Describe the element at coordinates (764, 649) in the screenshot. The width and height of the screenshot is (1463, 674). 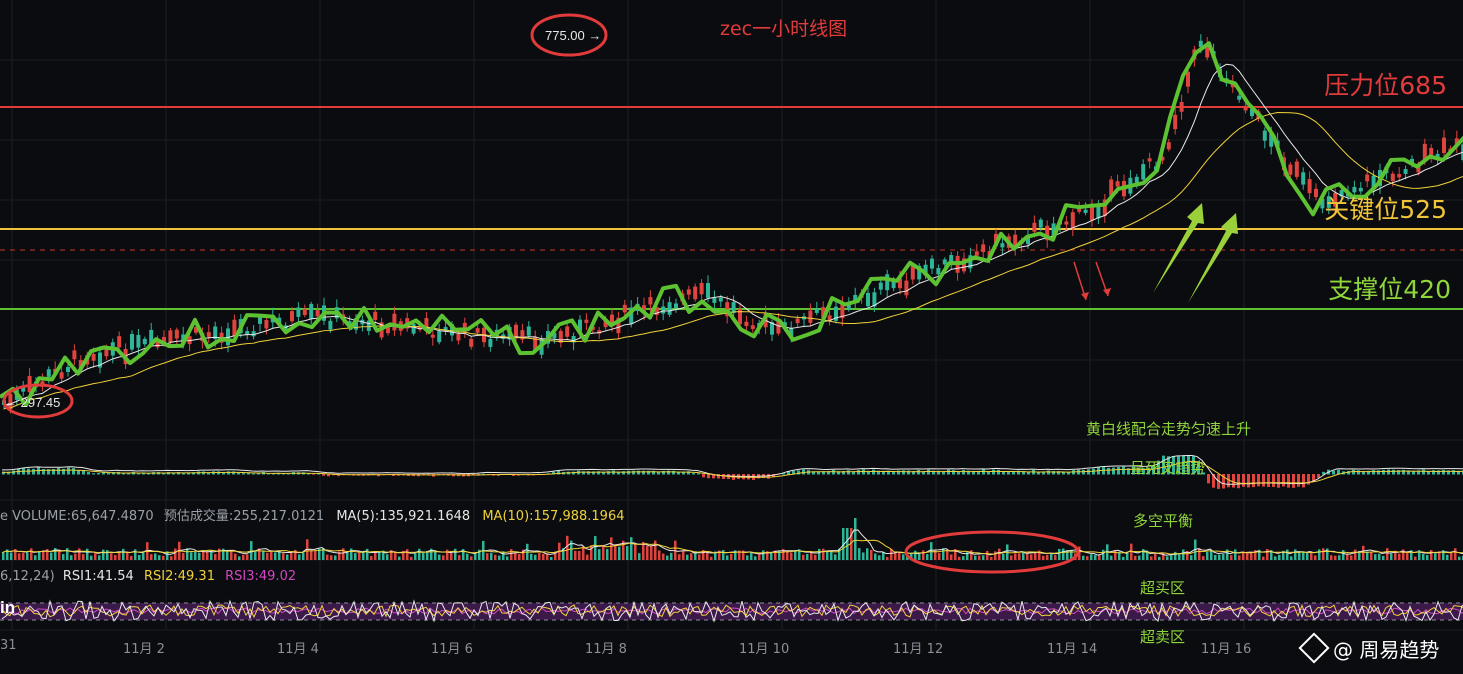
I see `x-tick-label: 11月 10` at that location.